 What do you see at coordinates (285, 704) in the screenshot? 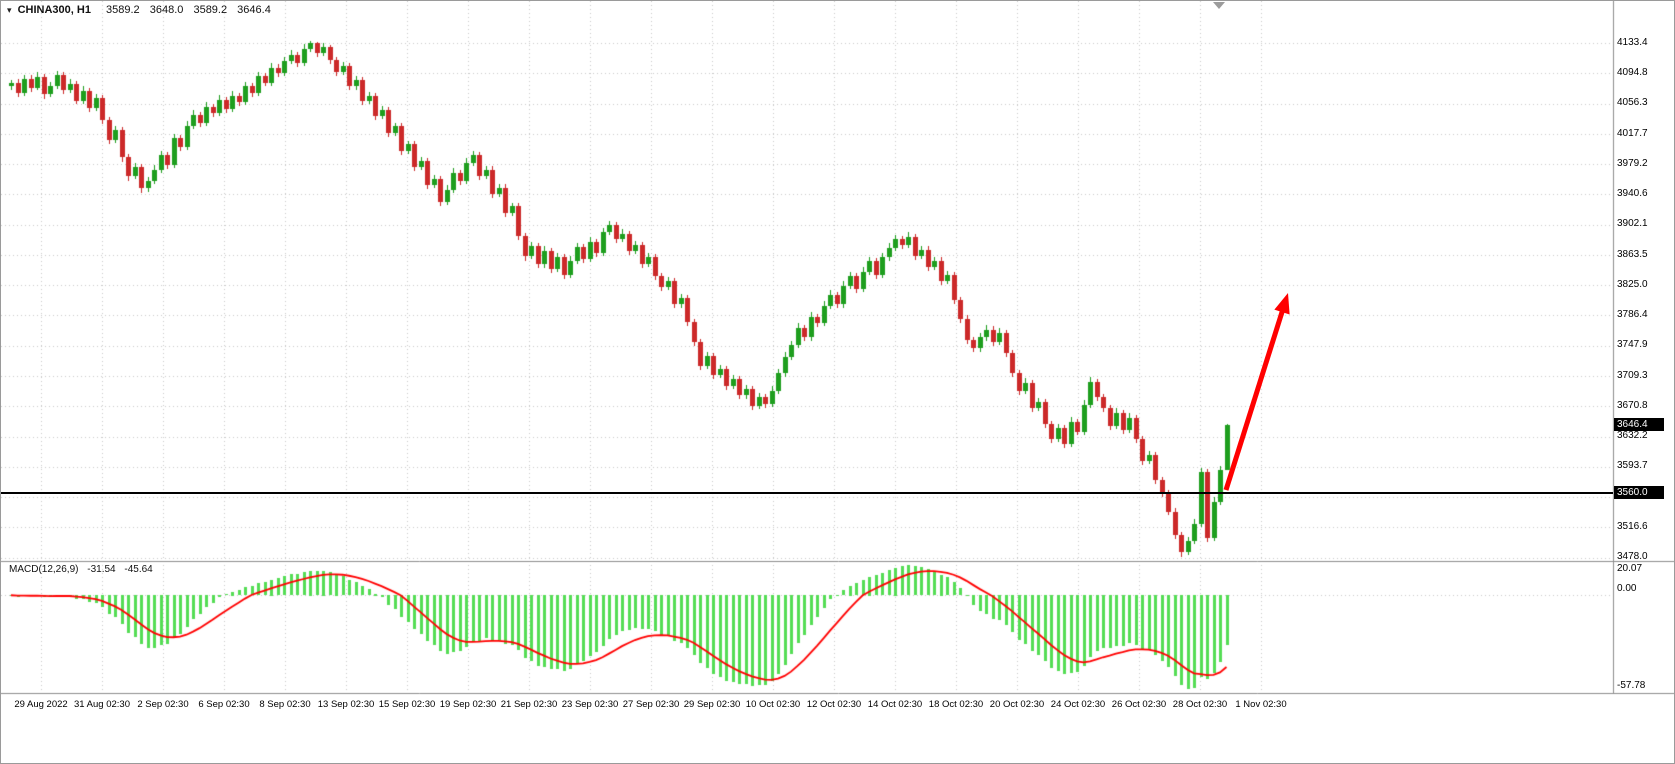
I see `time-axis-label: 8 Sep 02:30` at bounding box center [285, 704].